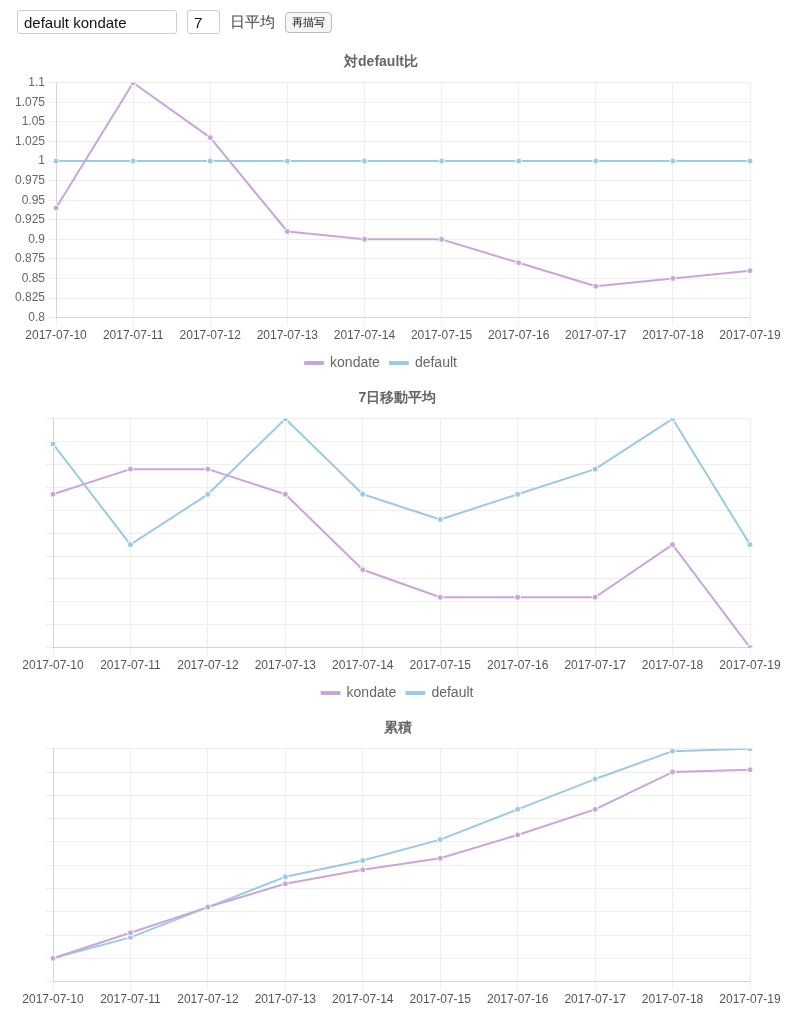 This screenshot has width=800, height=1024. Describe the element at coordinates (397, 727) in the screenshot. I see `chart-title: 累積` at that location.